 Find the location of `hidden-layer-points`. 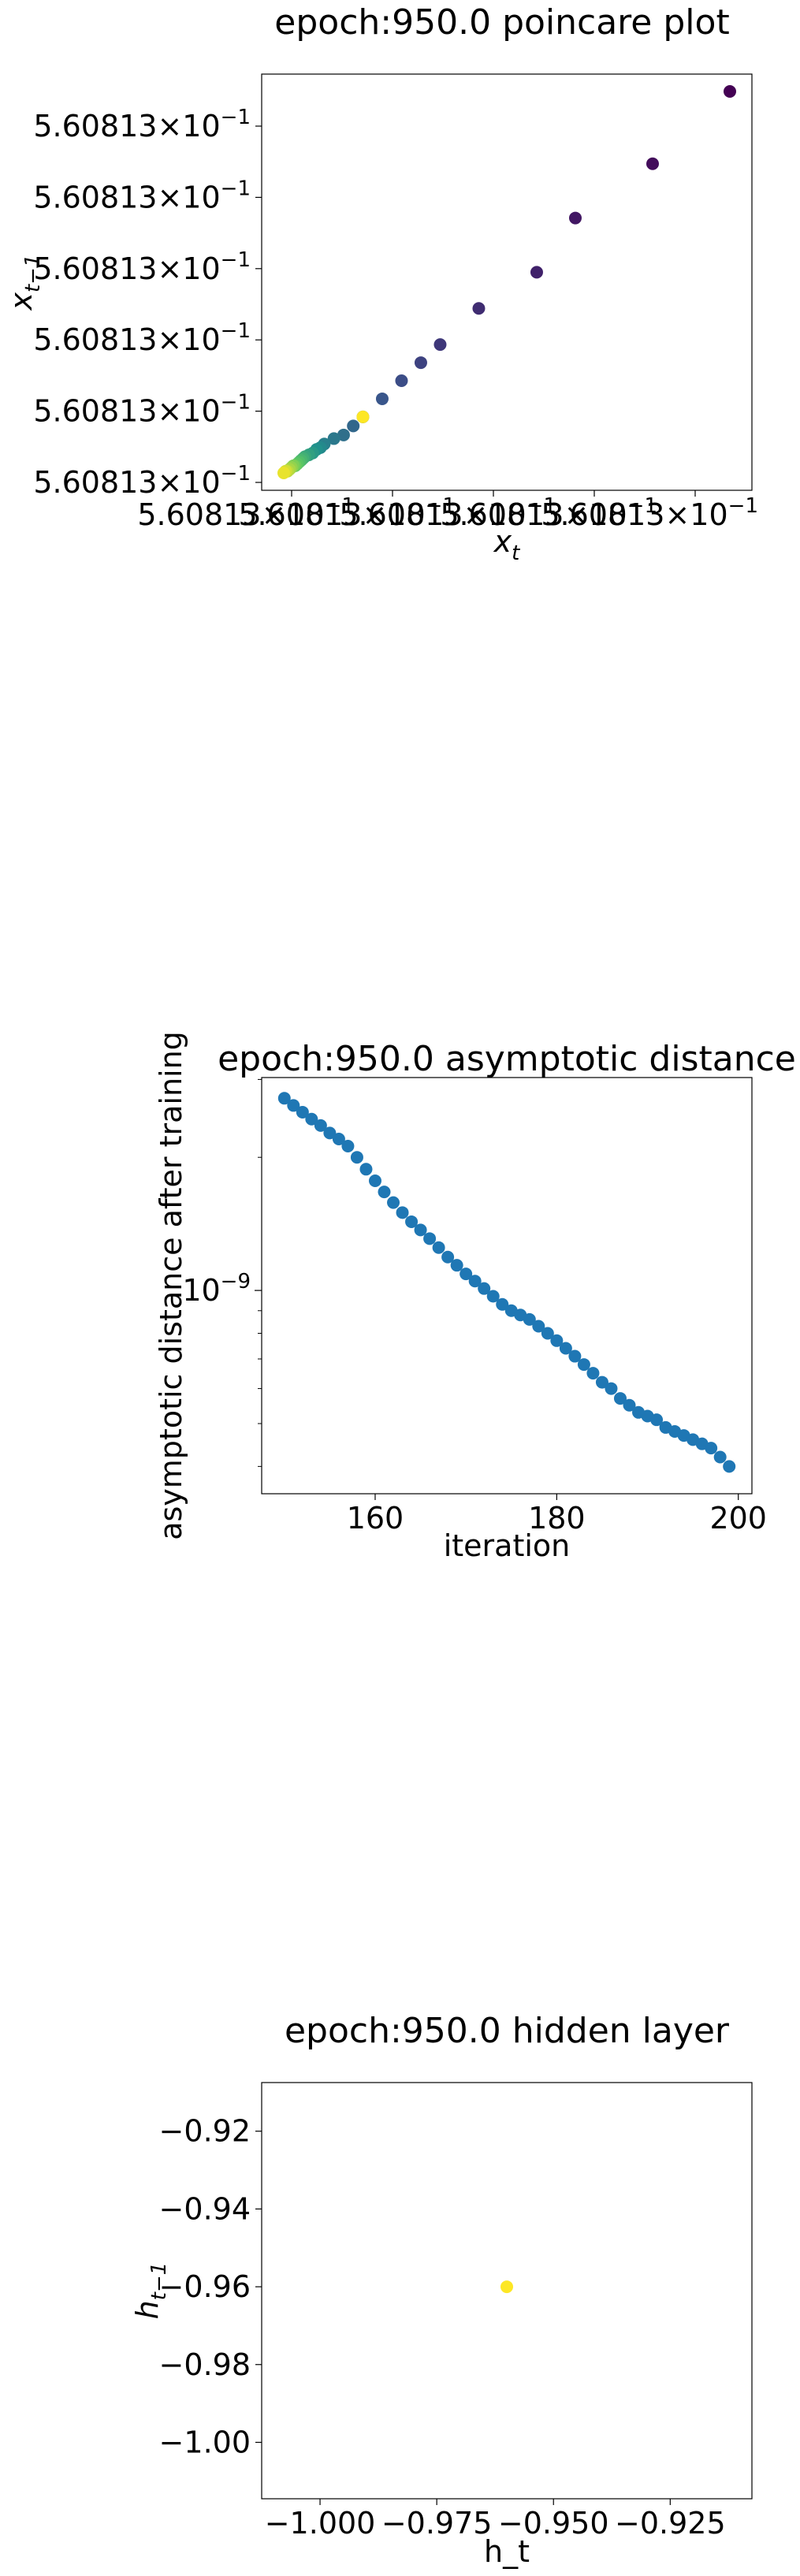

hidden-layer-points is located at coordinates (507, 2287).